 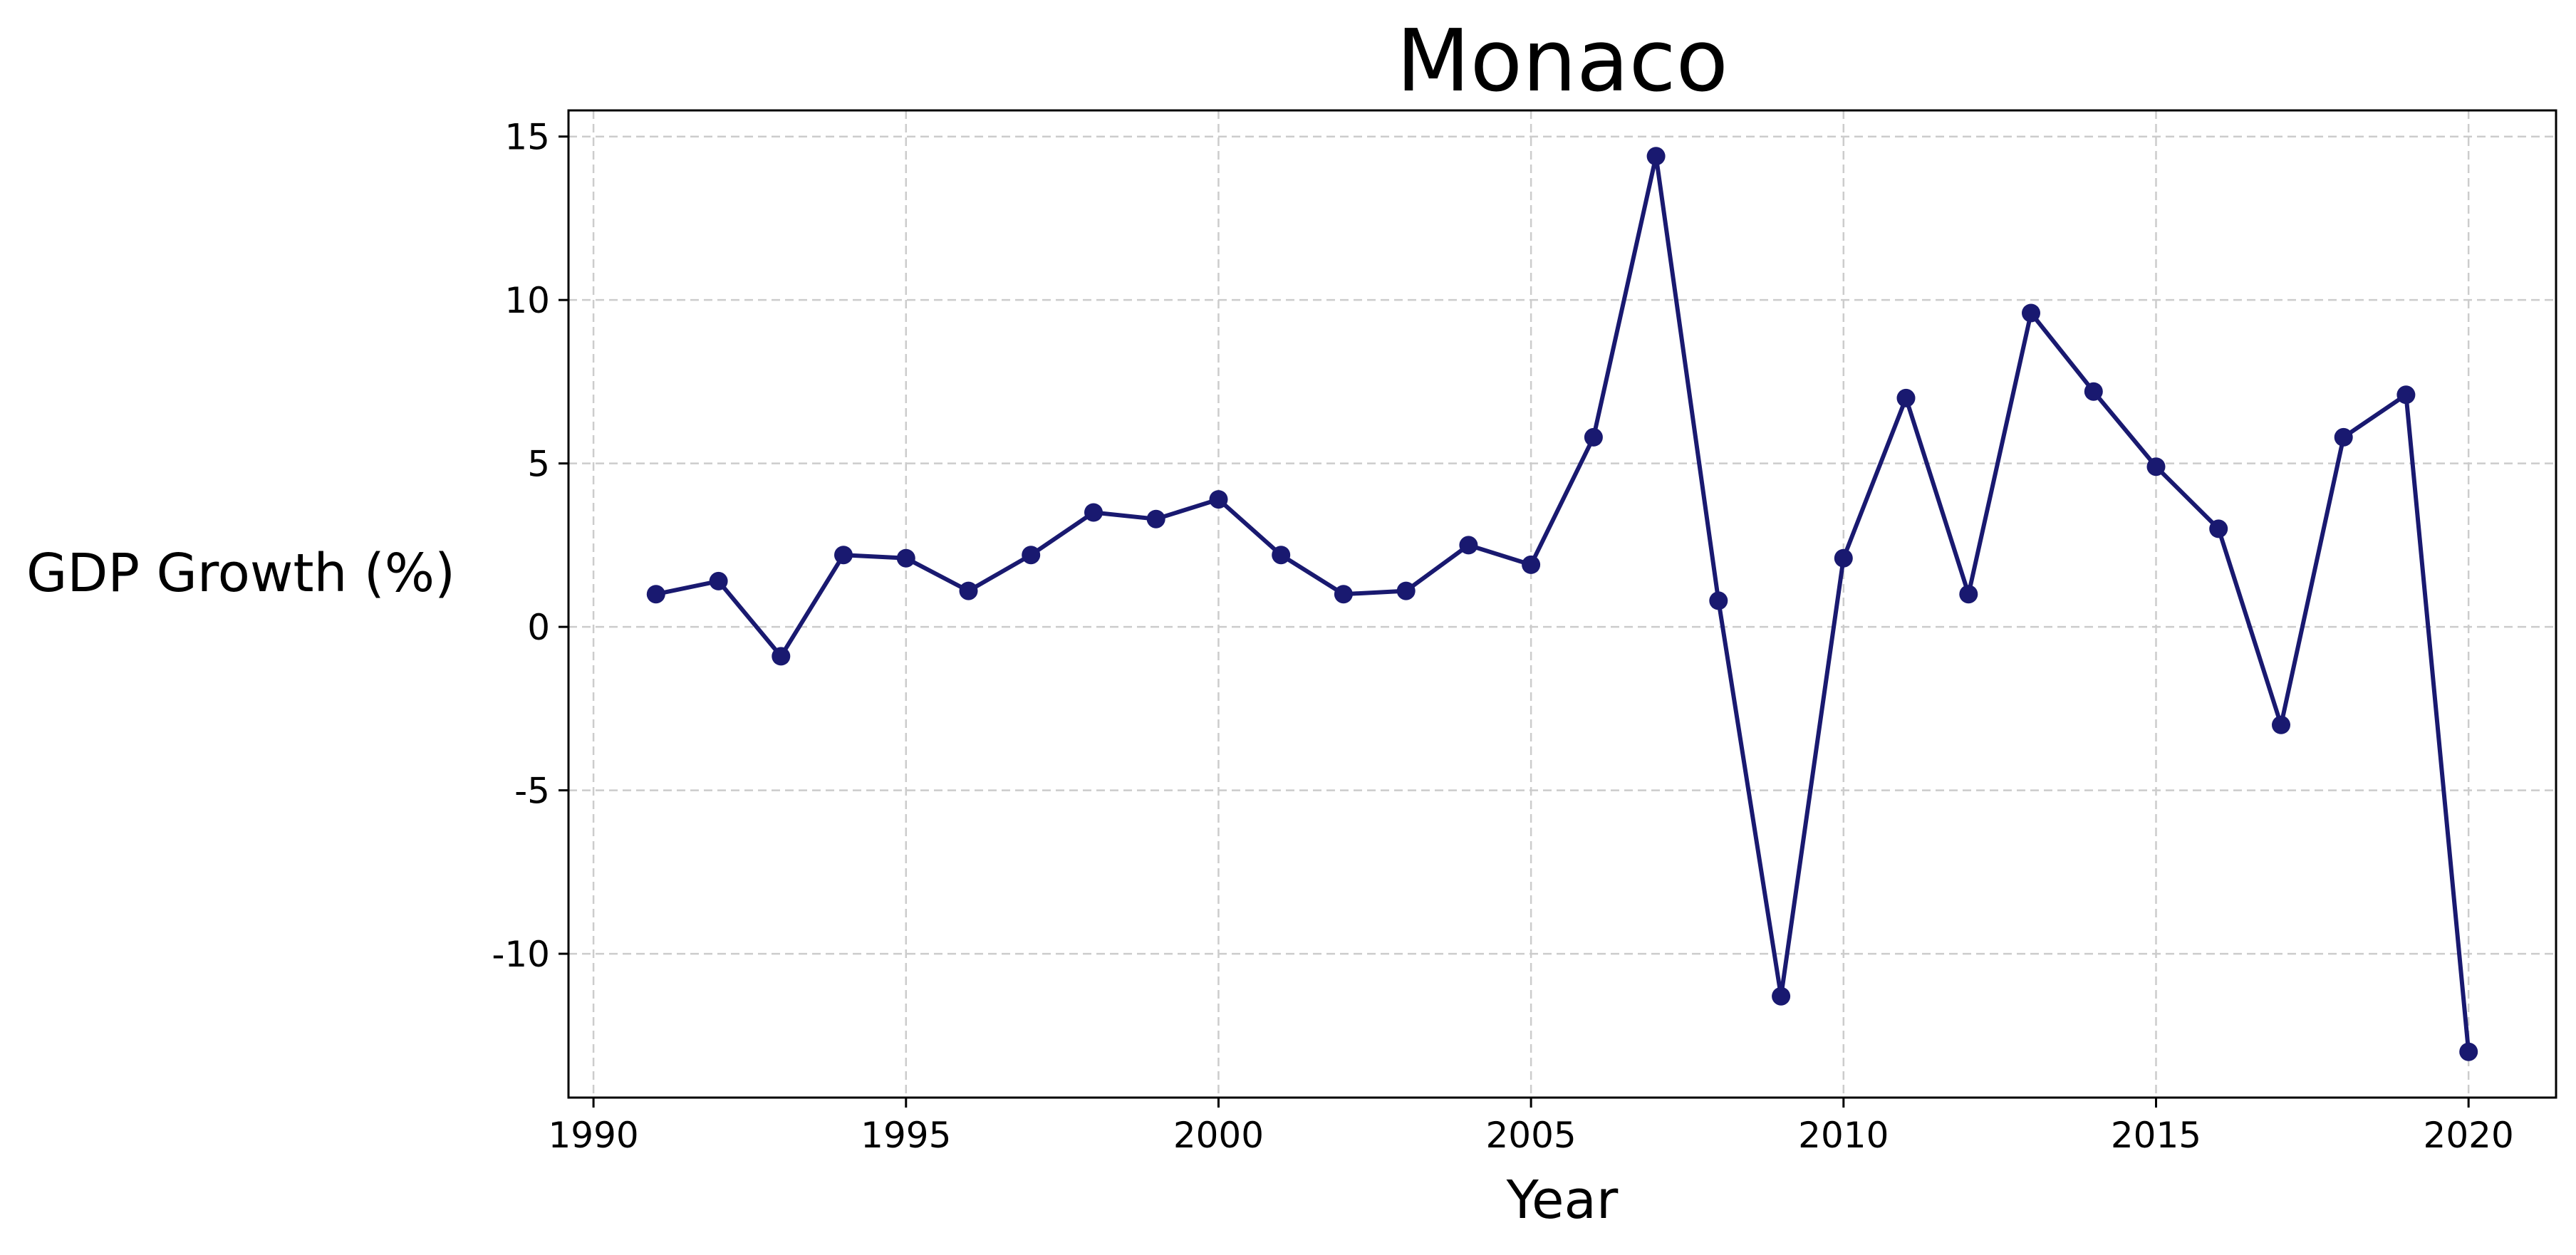 I want to click on y-tick-label: 15, so click(x=527, y=137).